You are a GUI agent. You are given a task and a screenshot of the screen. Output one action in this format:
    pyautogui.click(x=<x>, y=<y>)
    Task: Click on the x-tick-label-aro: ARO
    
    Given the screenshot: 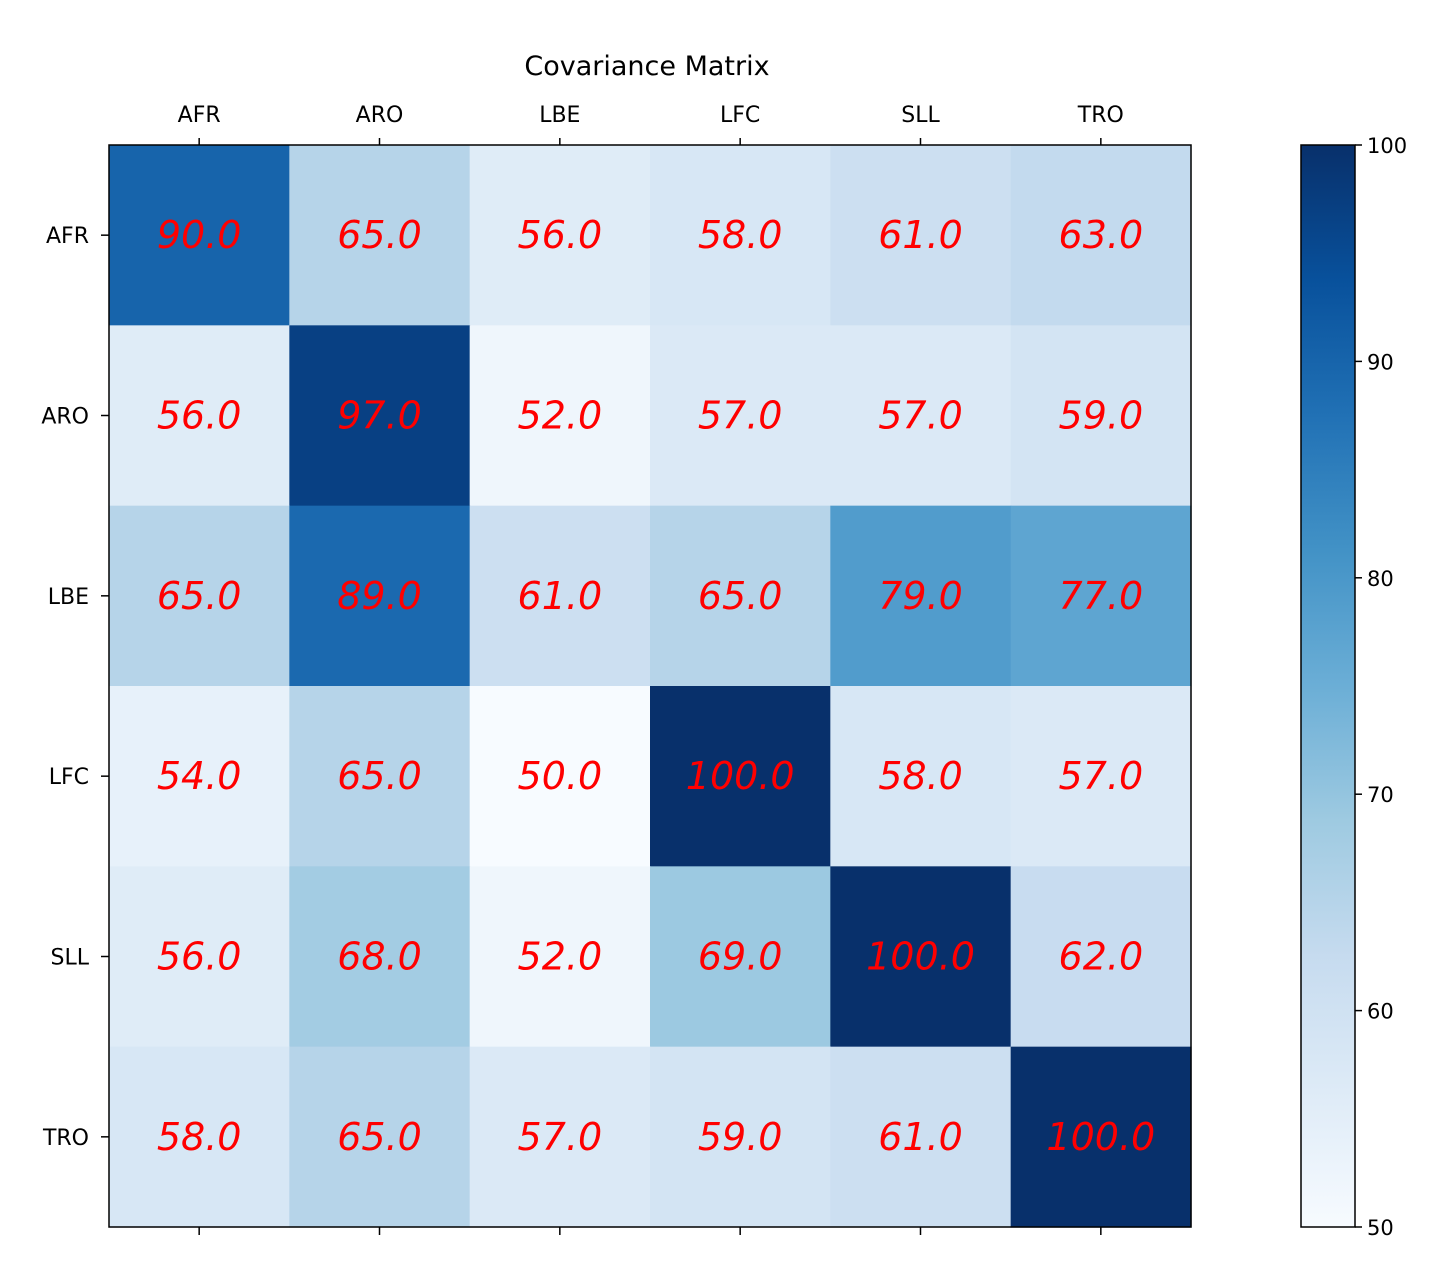 What is the action you would take?
    pyautogui.click(x=380, y=115)
    